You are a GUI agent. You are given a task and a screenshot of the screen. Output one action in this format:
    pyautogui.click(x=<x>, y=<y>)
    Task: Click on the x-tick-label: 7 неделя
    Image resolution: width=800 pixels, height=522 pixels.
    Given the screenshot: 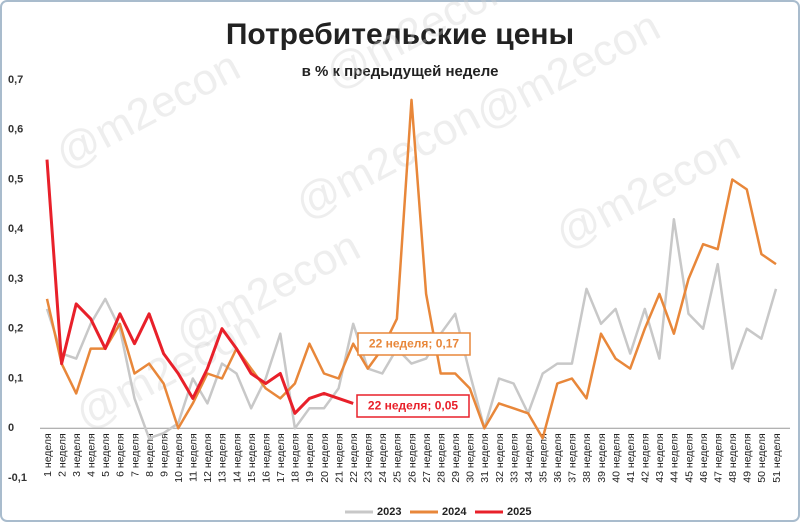 What is the action you would take?
    pyautogui.click(x=135, y=455)
    